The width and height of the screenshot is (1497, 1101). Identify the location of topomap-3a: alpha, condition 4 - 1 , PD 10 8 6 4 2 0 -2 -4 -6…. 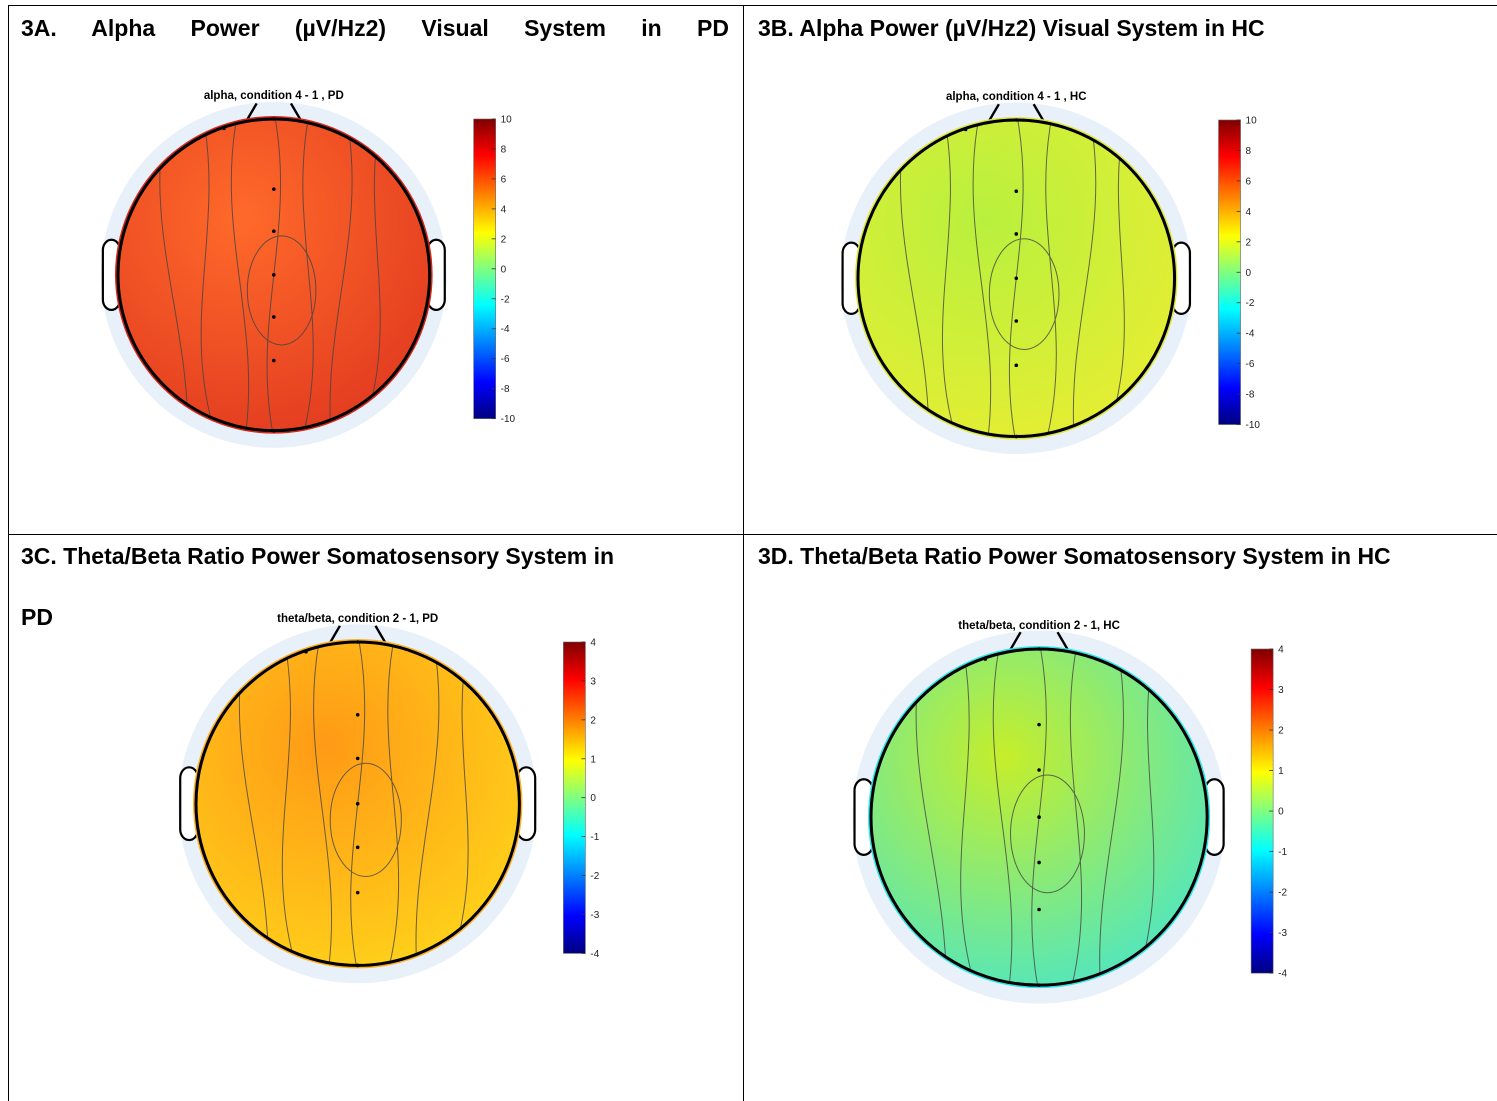
(310, 270).